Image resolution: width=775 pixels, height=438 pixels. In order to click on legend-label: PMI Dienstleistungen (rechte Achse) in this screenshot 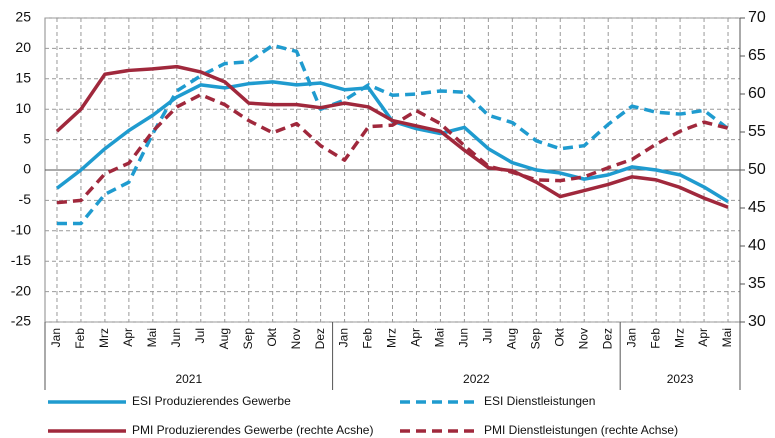, I will do `click(581, 430)`.